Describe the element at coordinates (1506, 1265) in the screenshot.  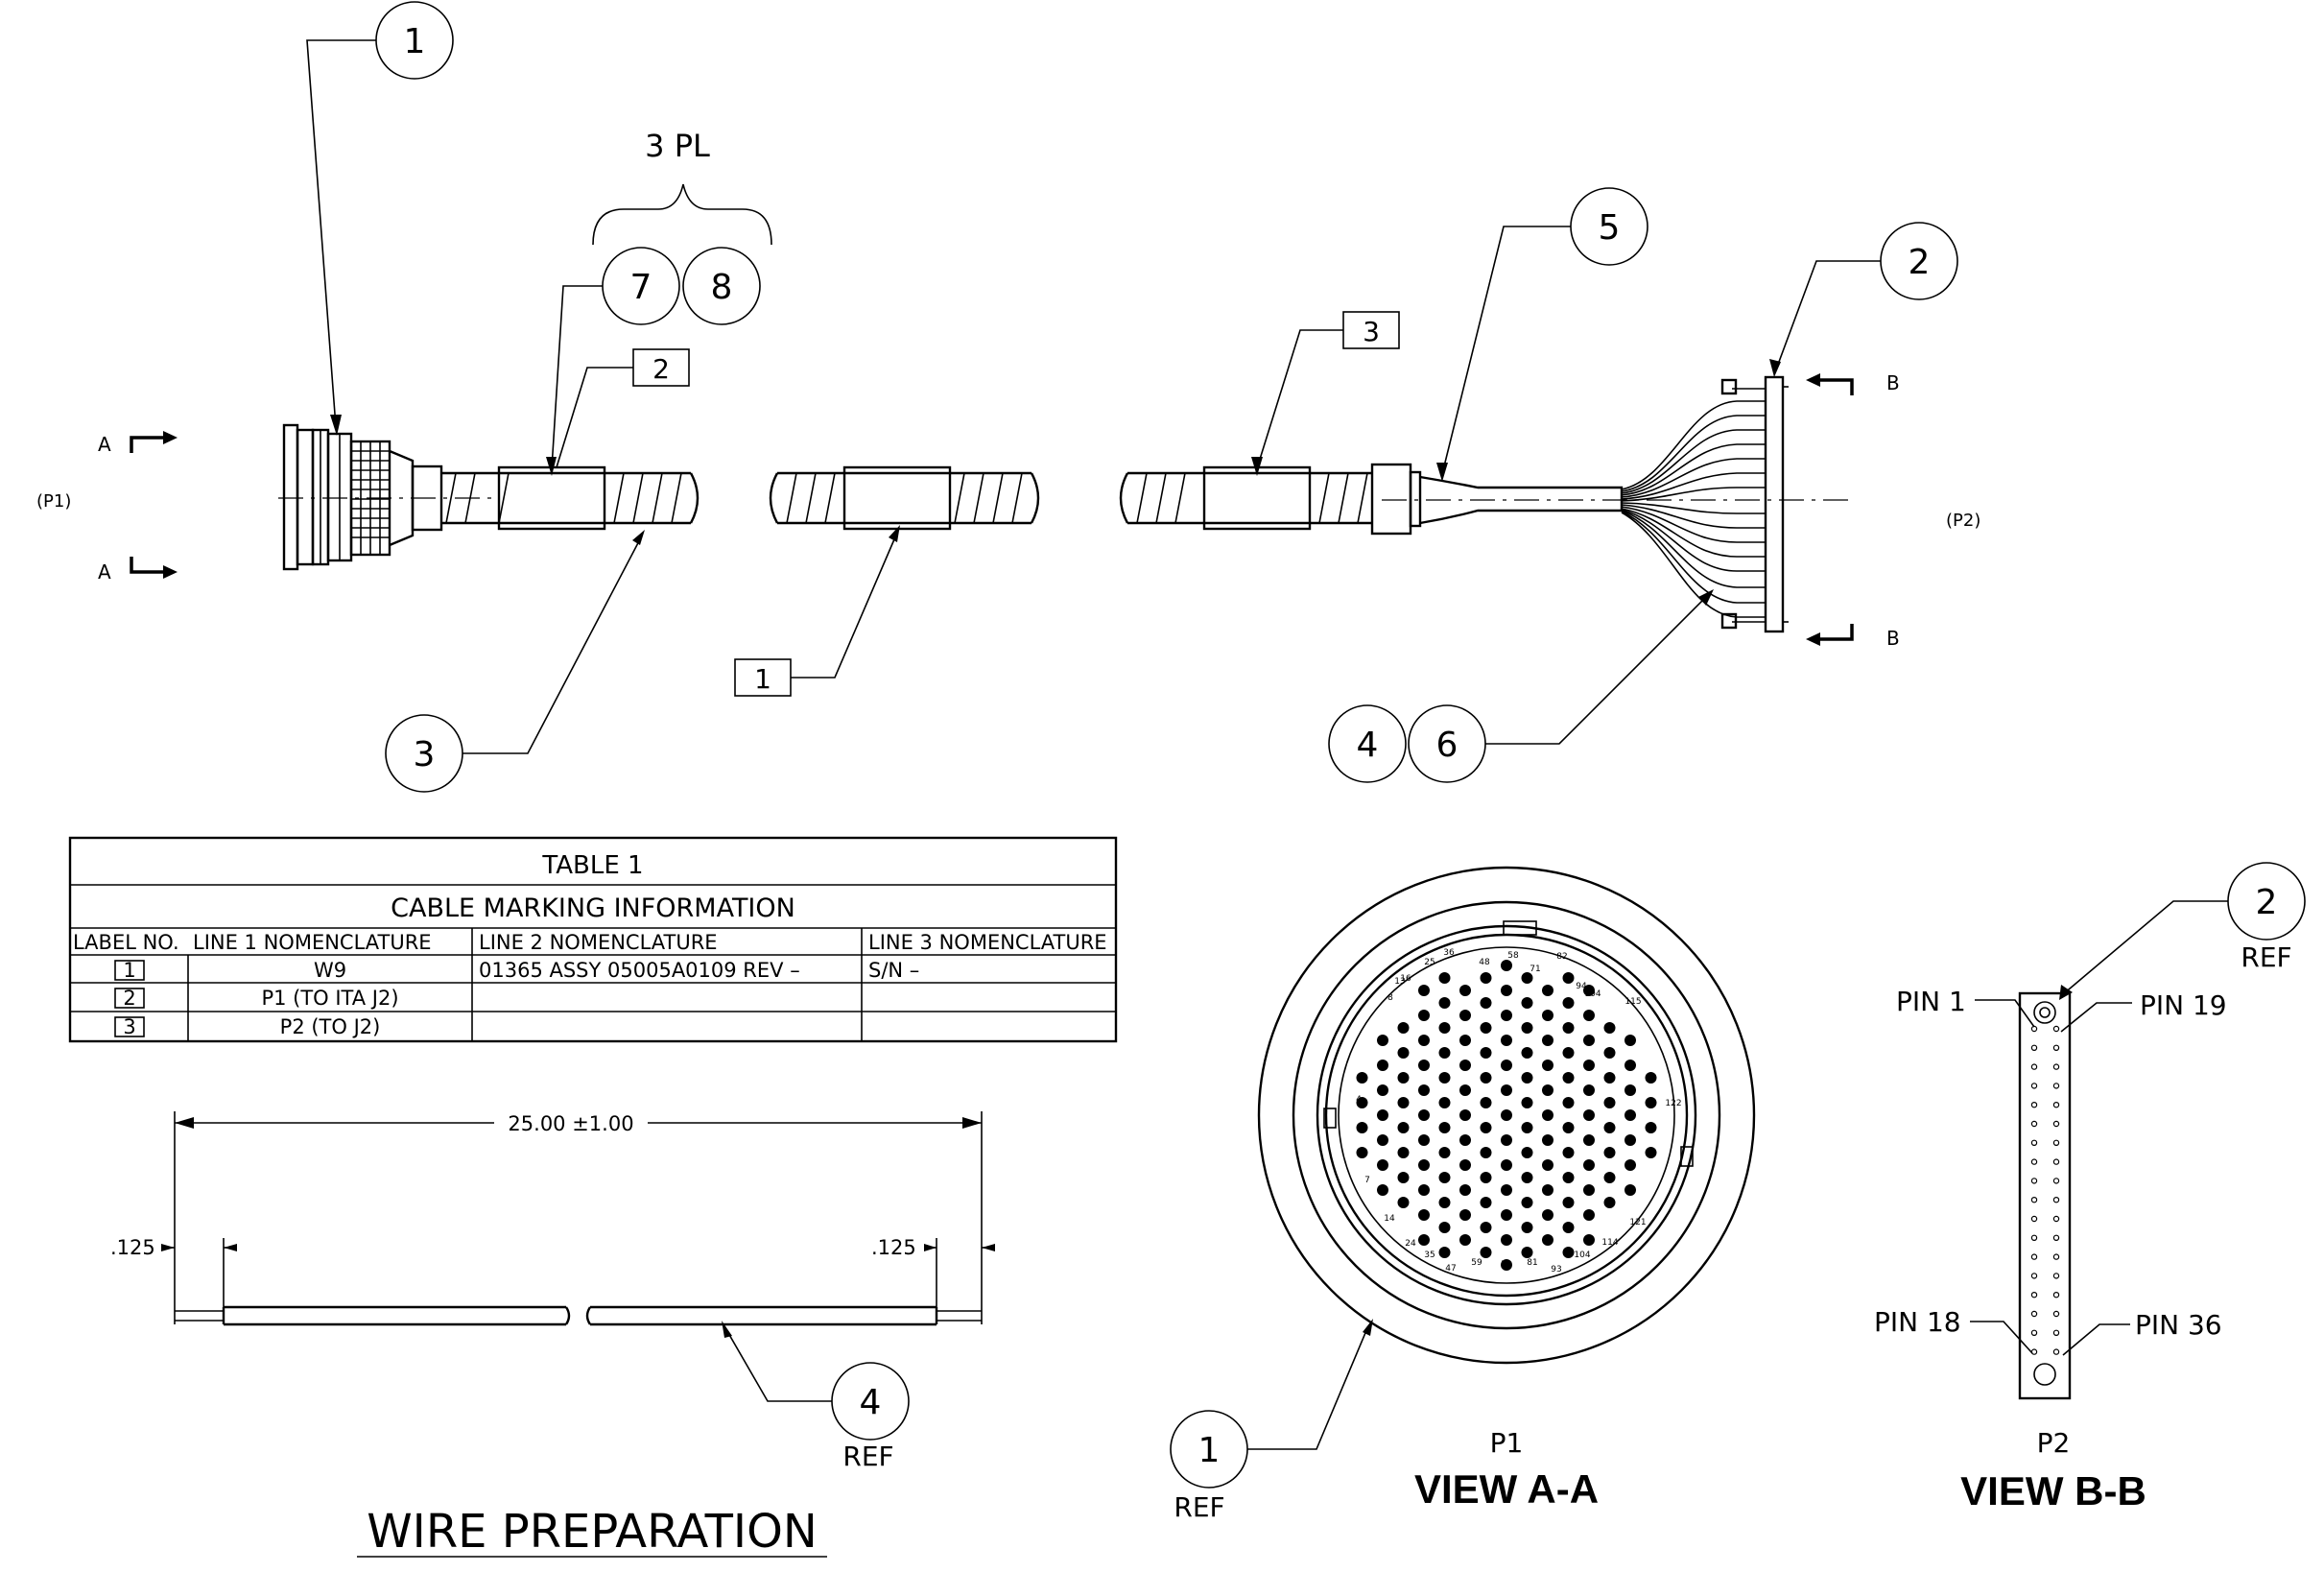
I see `p1-pin-number: 70` at that location.